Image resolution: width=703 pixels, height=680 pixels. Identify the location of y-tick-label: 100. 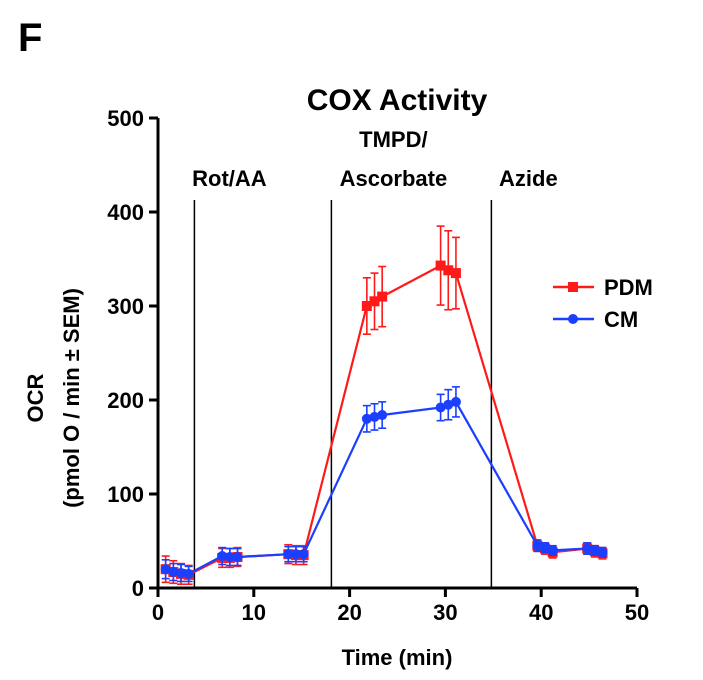
(125, 494).